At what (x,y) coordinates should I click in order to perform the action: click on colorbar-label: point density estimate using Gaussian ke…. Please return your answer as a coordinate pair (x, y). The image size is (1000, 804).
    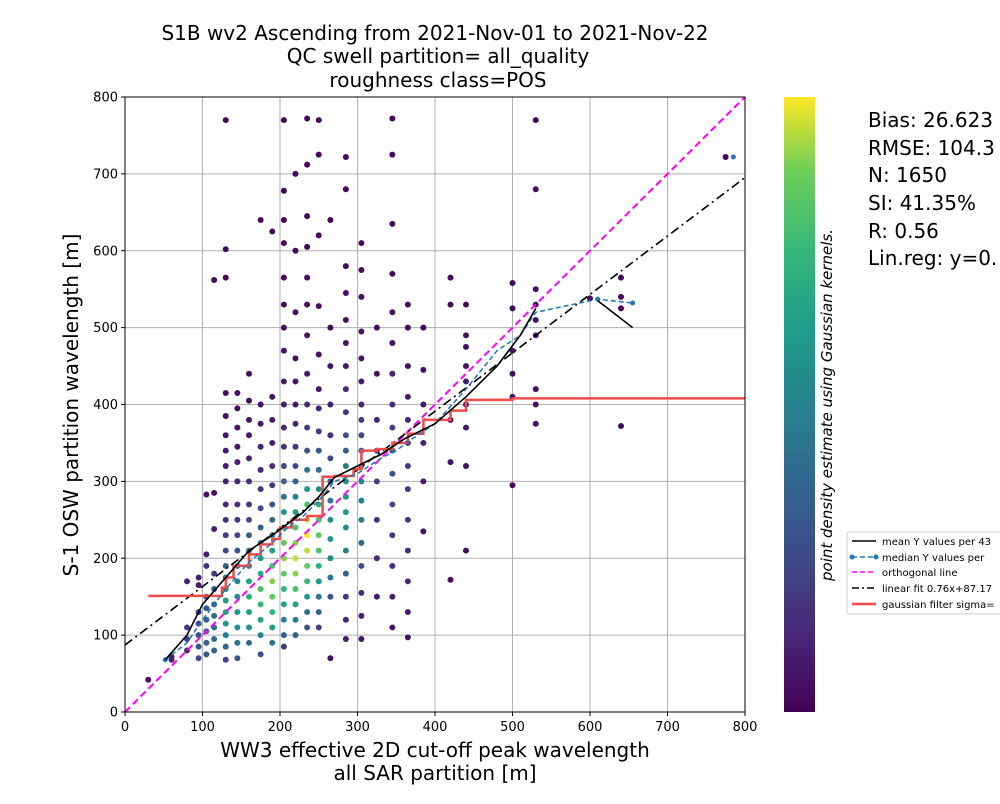
    Looking at the image, I should click on (827, 405).